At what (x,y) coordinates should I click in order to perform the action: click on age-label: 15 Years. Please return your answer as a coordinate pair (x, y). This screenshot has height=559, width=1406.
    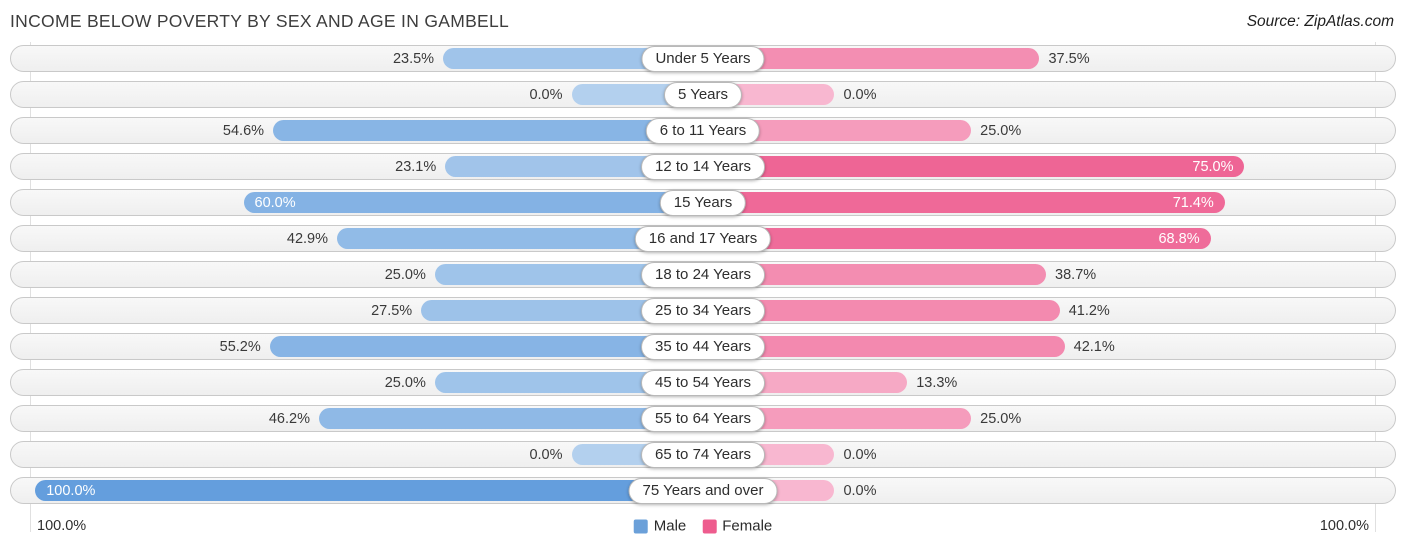
    Looking at the image, I should click on (703, 202).